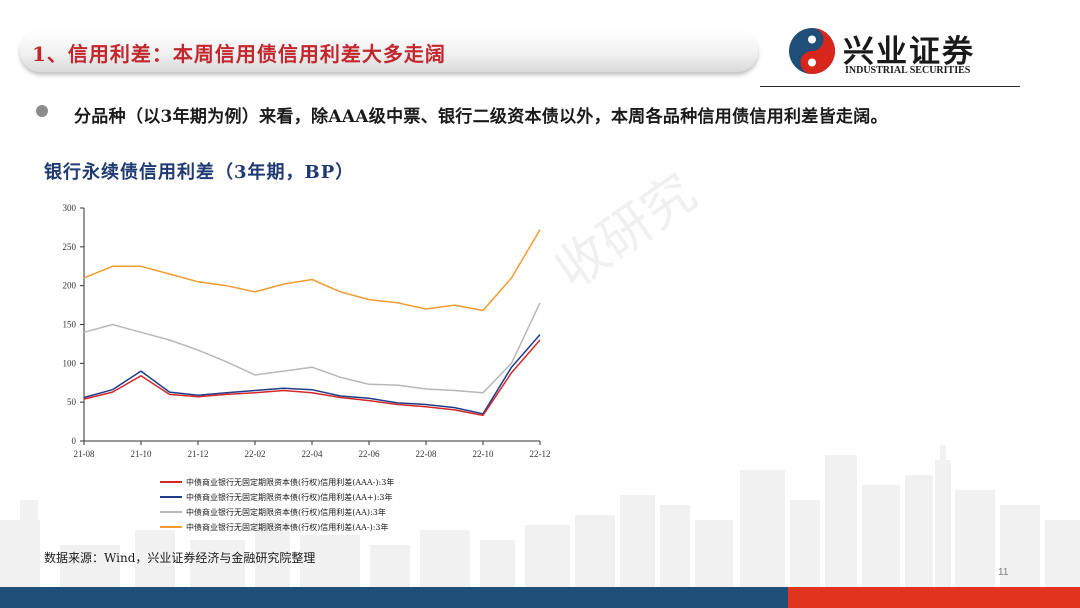 The width and height of the screenshot is (1080, 608). I want to click on data-source-note: 数据来源：Wind，兴业证券经济与金融研究院整理, so click(180, 558).